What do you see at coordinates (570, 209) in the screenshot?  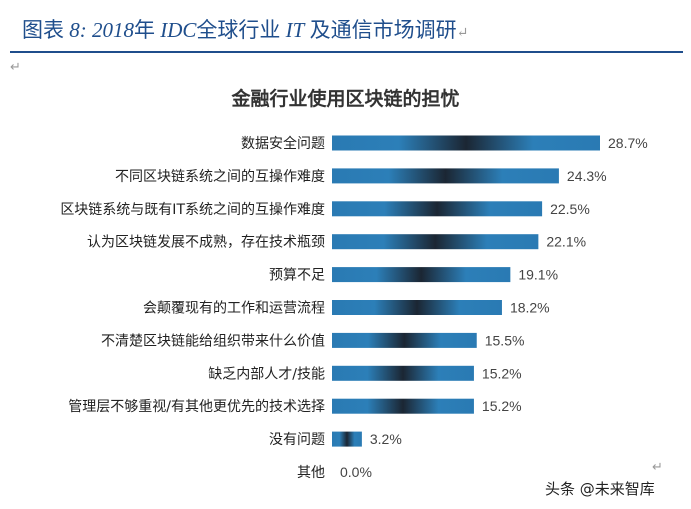 I see `data-label: 22.5%` at bounding box center [570, 209].